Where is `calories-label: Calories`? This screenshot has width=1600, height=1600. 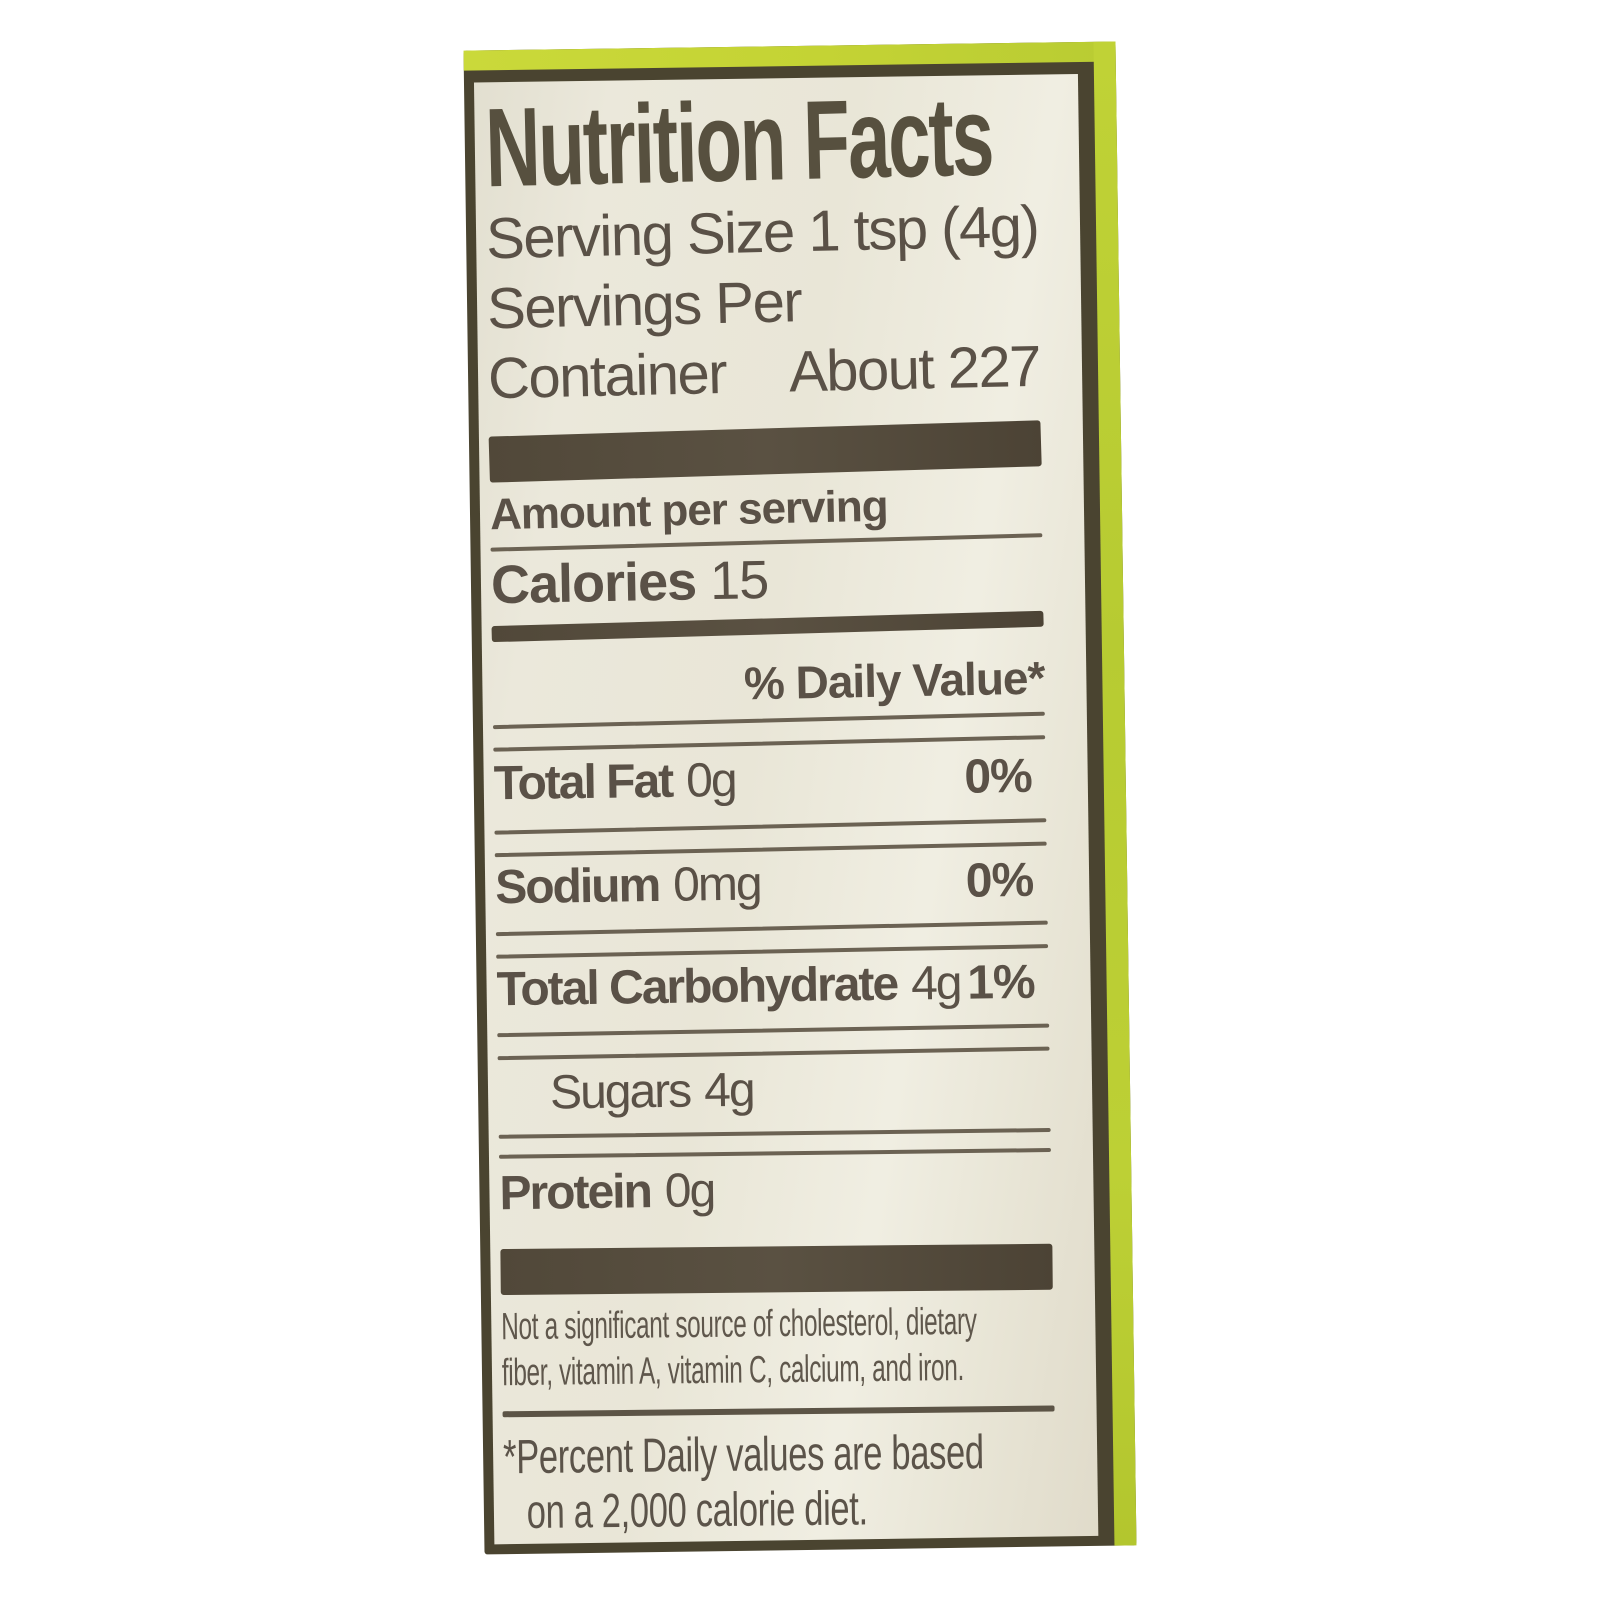
calories-label: Calories is located at coordinates (593, 583).